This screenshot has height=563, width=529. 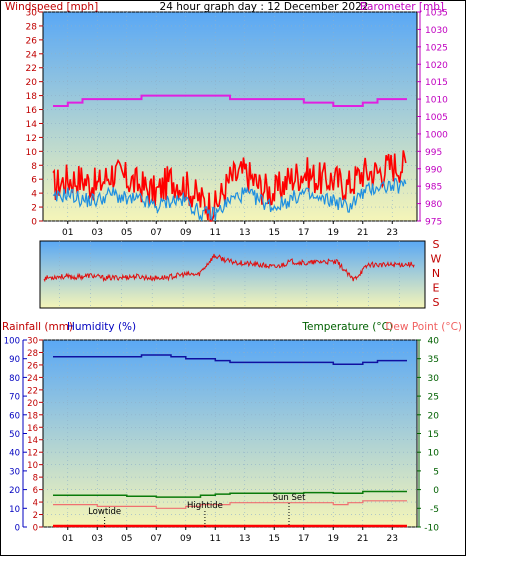 What do you see at coordinates (433, 153) in the screenshot?
I see `barometer-tick: 995` at bounding box center [433, 153].